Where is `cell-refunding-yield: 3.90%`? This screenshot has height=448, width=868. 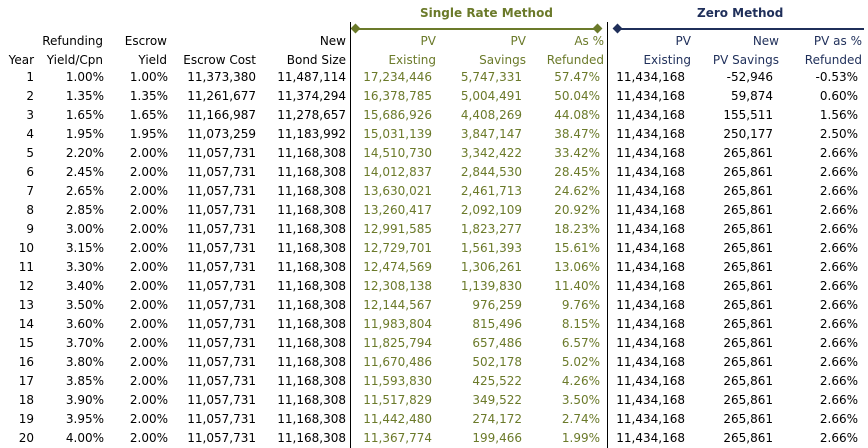 cell-refunding-yield: 3.90% is located at coordinates (84, 400).